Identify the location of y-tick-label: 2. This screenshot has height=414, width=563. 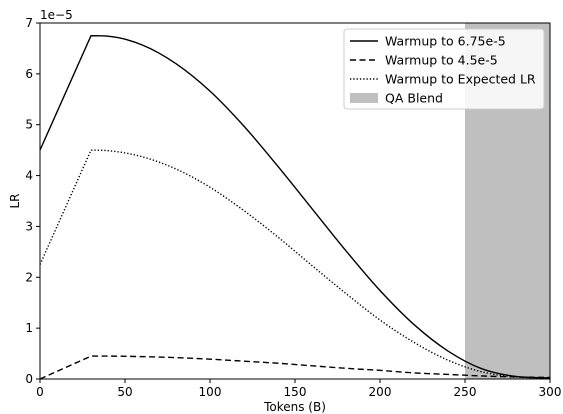
(29, 277).